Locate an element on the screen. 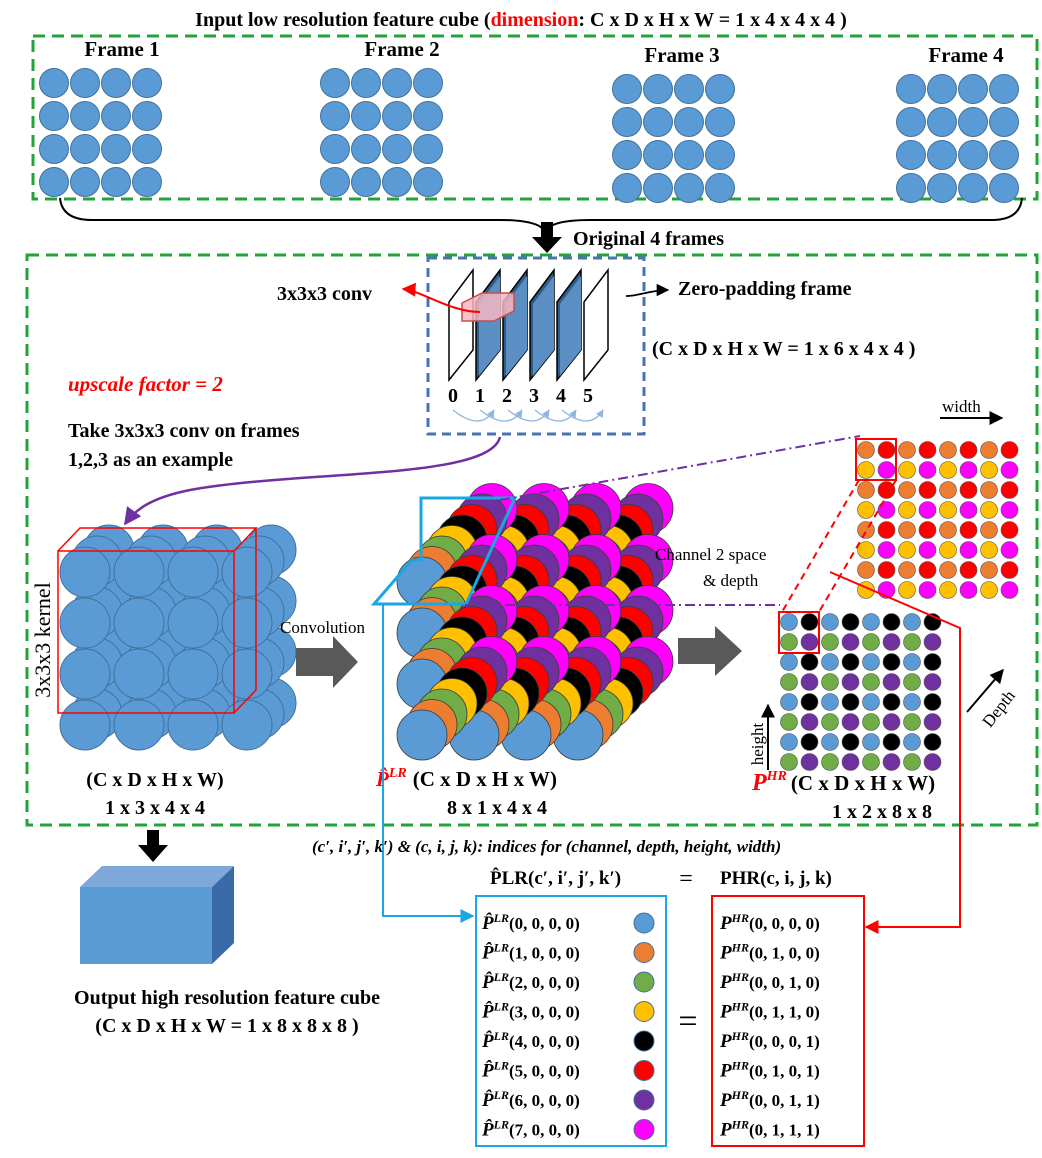  conv-label: 3x3x3 conv is located at coordinates (324, 294).